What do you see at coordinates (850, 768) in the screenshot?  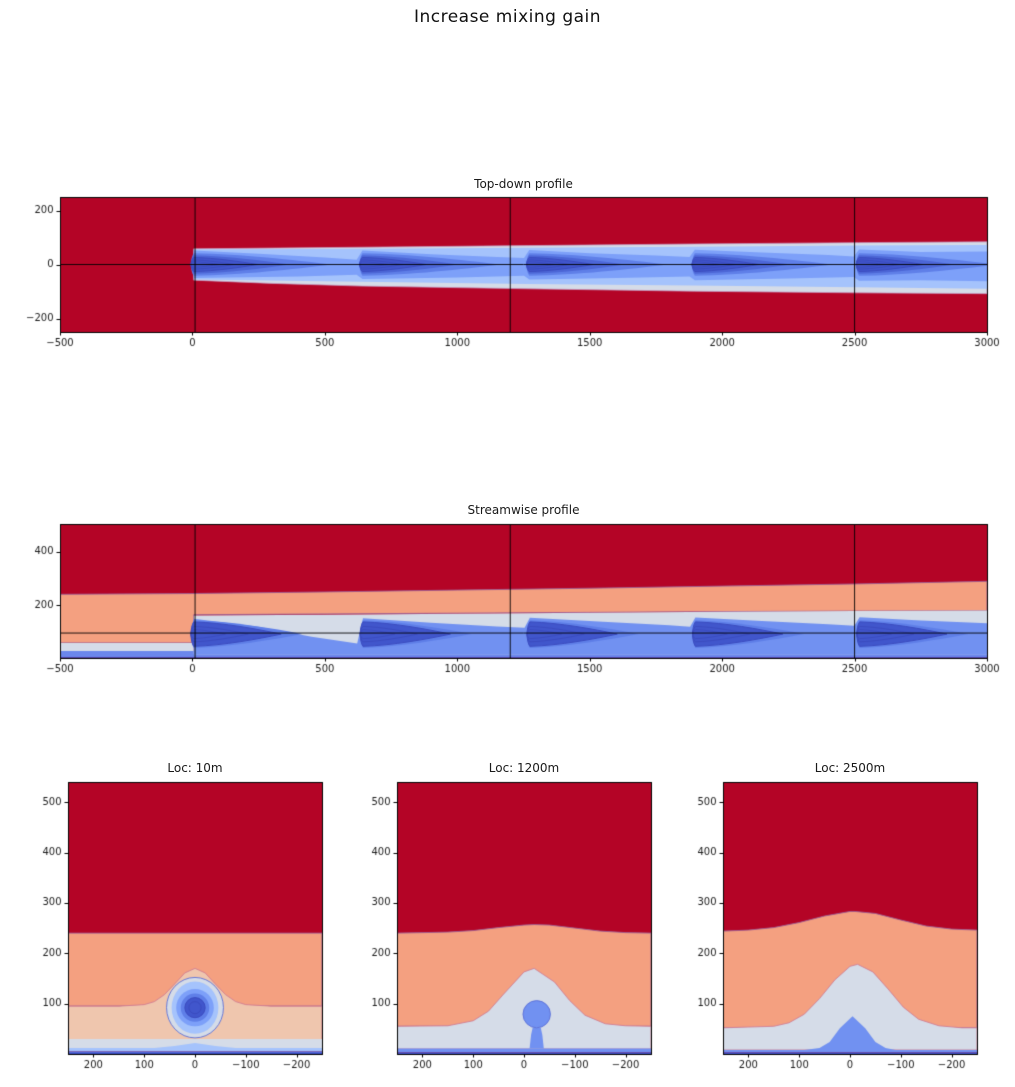 I see `panel-title-loc-2500m: Loc: 2500m` at bounding box center [850, 768].